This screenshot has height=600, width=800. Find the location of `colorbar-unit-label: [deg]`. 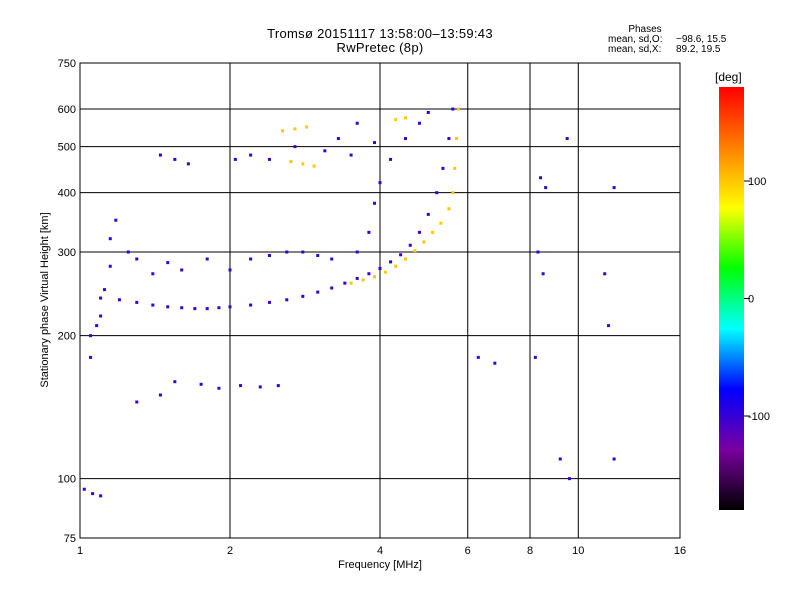

colorbar-unit-label: [deg] is located at coordinates (728, 77).